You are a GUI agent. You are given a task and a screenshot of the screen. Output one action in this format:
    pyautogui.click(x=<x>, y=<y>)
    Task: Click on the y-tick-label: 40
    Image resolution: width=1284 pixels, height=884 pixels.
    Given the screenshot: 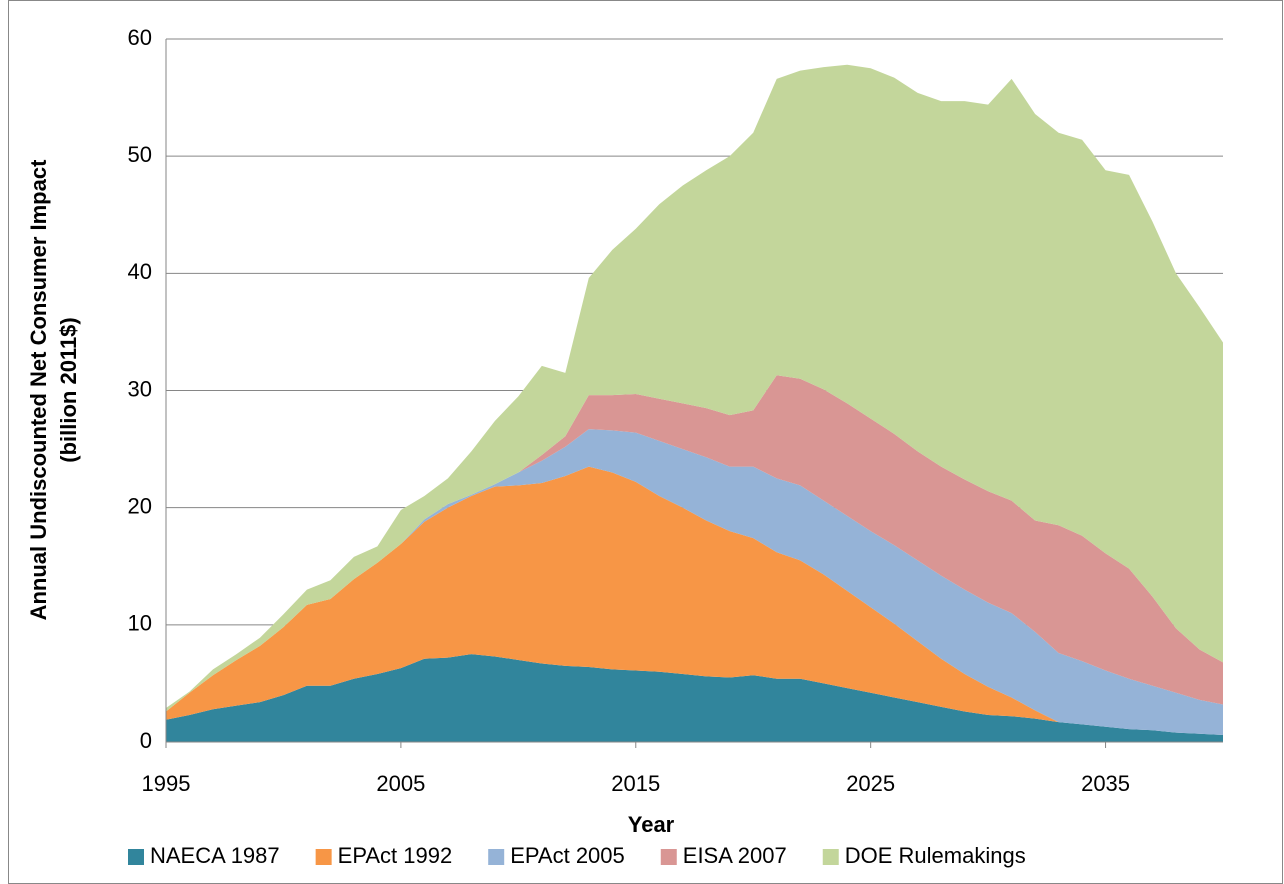 What is the action you would take?
    pyautogui.click(x=140, y=271)
    